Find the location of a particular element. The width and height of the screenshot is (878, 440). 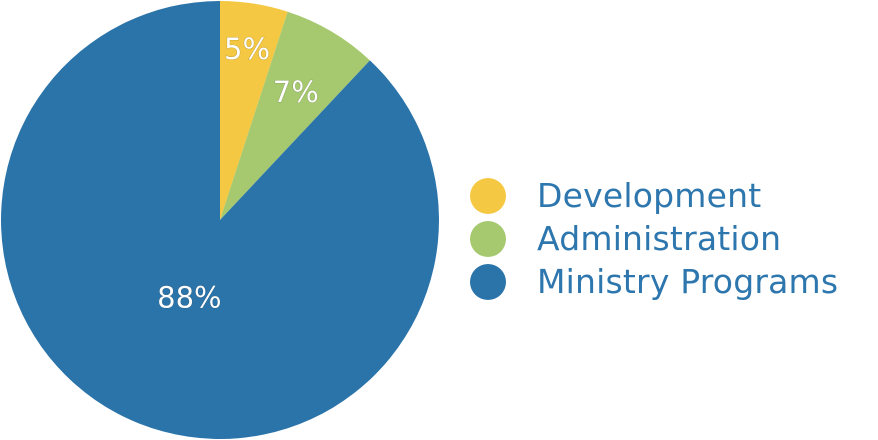

pie-label-development: 5% is located at coordinates (247, 49).